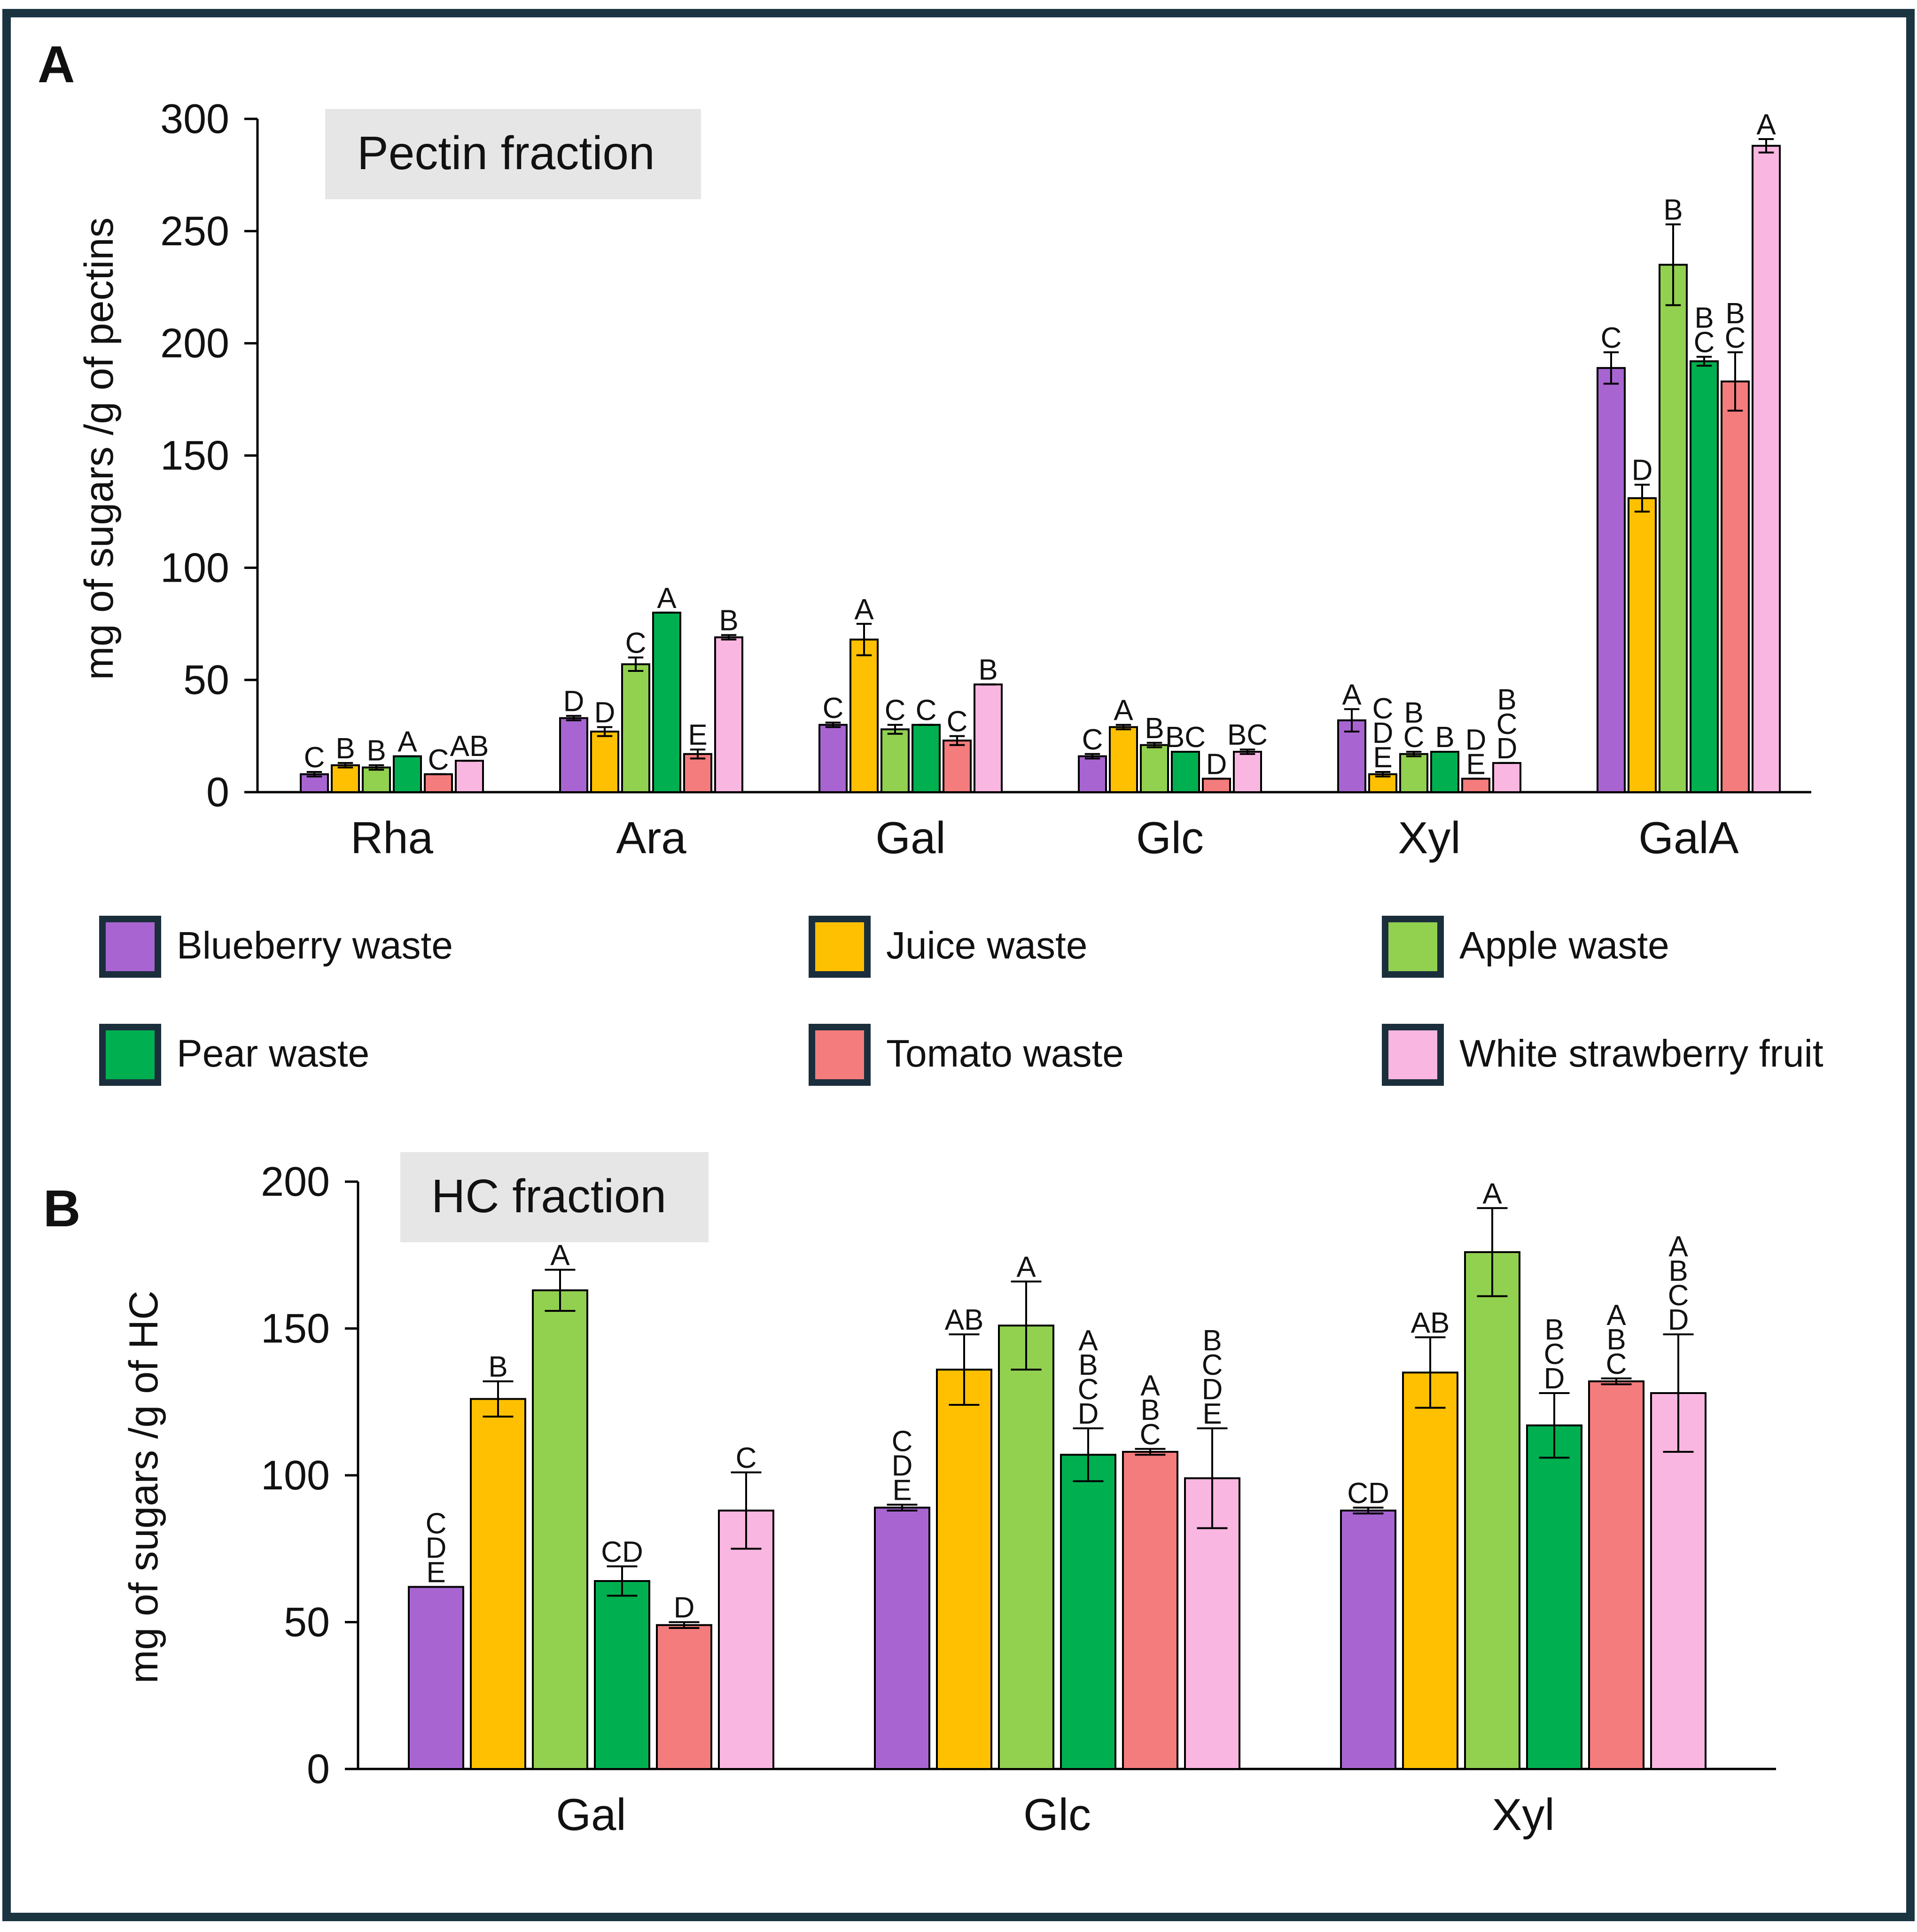  What do you see at coordinates (548, 1196) in the screenshot?
I see `panel-b-title: HC fraction` at bounding box center [548, 1196].